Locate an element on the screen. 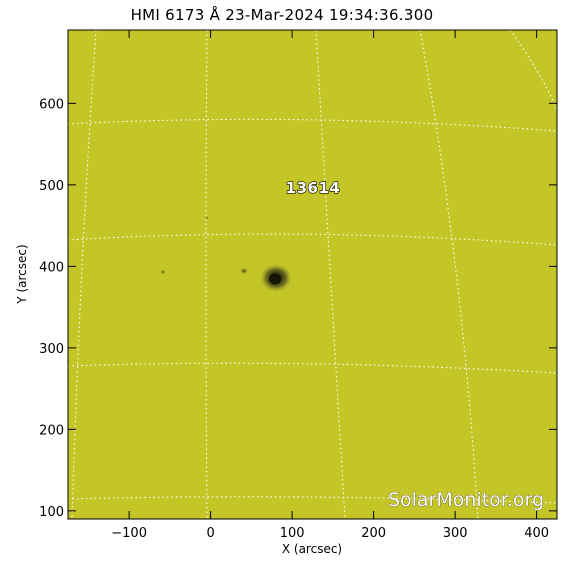 The image size is (564, 564). active-region-label: 13614 is located at coordinates (313, 188).